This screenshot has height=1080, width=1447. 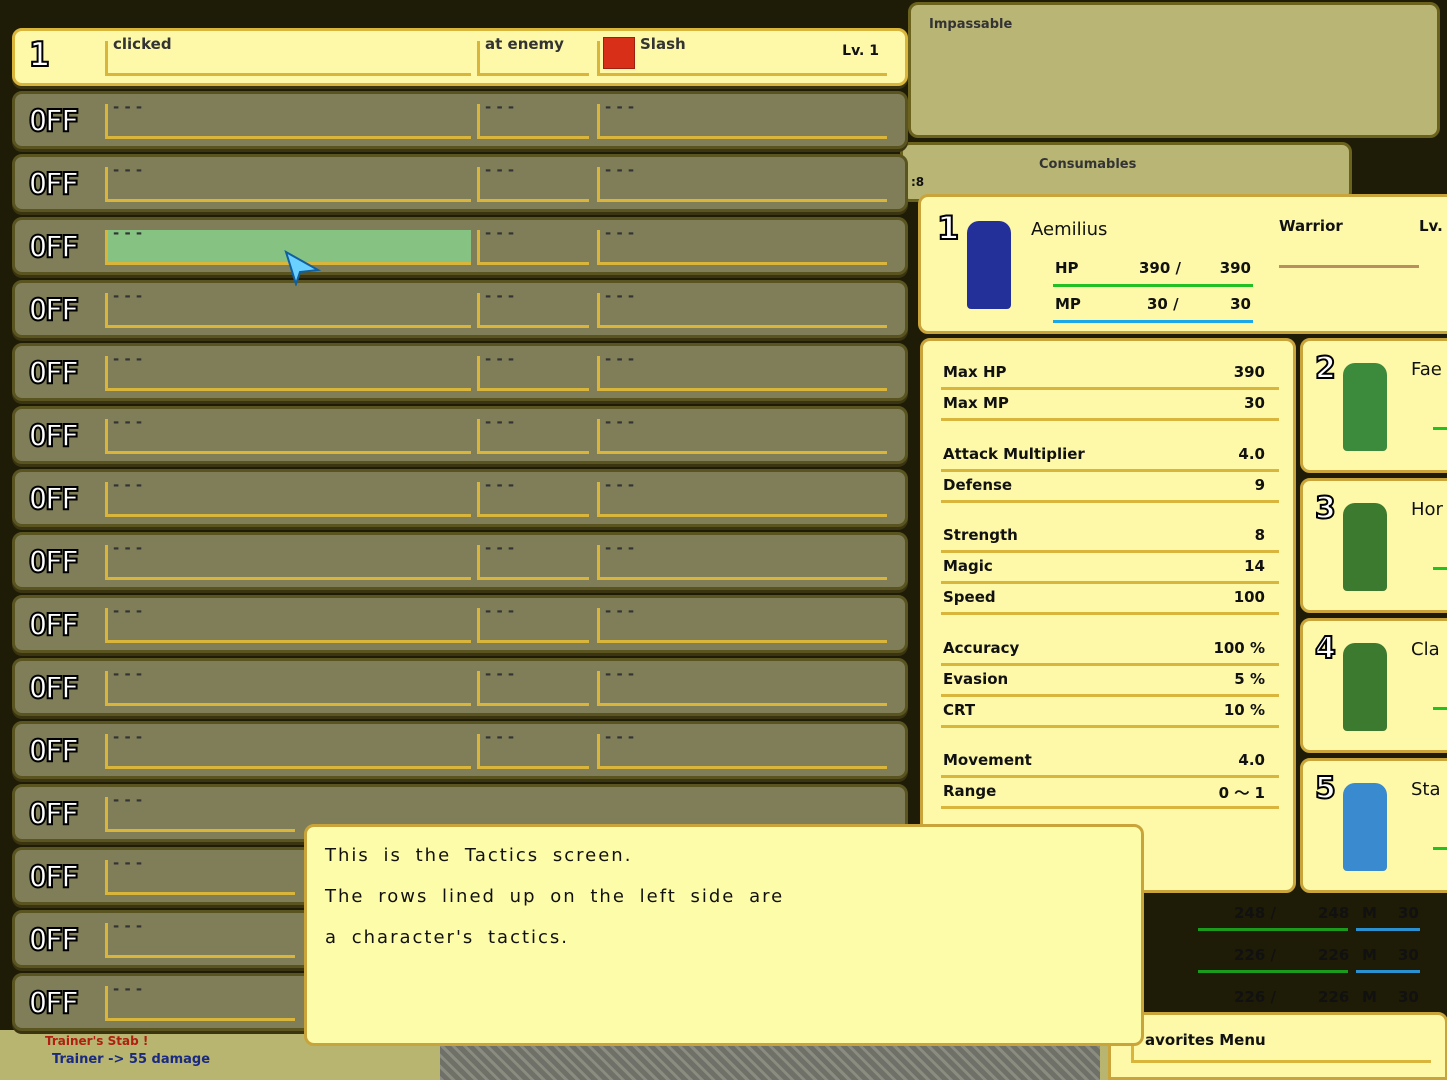 I want to click on party-member-card: 2 Fae, so click(x=1373, y=405).